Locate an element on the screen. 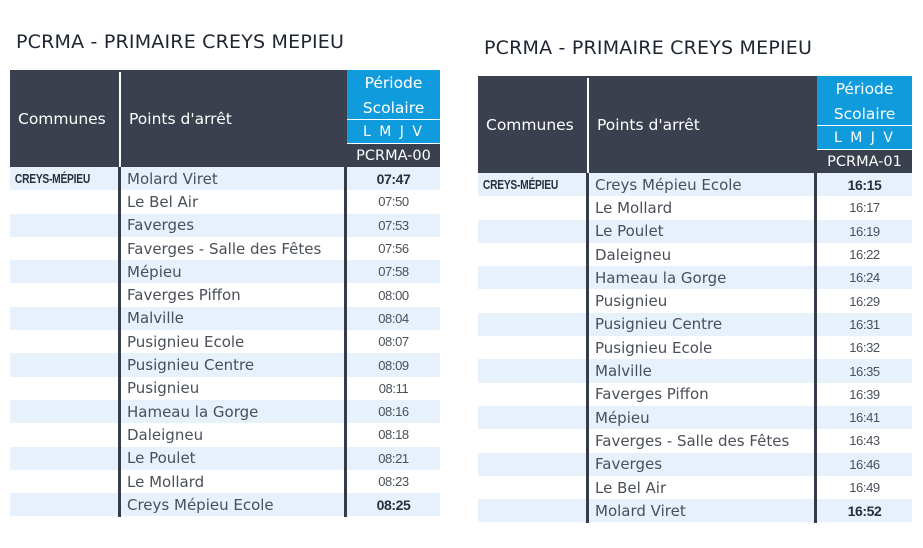  departure-time: 16:19 is located at coordinates (864, 231).